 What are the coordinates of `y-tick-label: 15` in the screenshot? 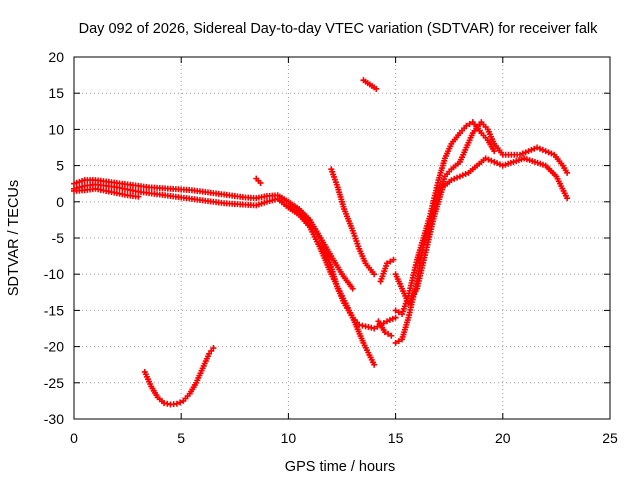 It's located at (56, 93).